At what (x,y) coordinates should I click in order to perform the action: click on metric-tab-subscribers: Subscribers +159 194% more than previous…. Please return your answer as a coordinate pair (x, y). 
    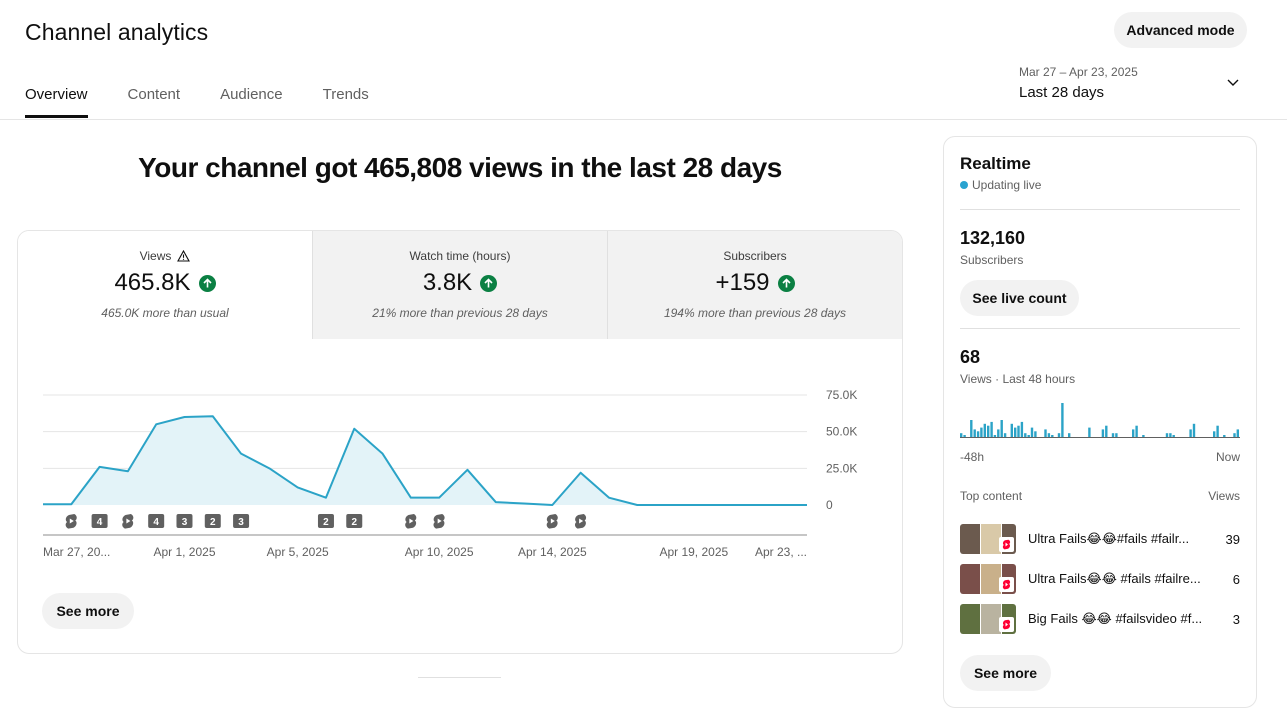
    Looking at the image, I should click on (754, 285).